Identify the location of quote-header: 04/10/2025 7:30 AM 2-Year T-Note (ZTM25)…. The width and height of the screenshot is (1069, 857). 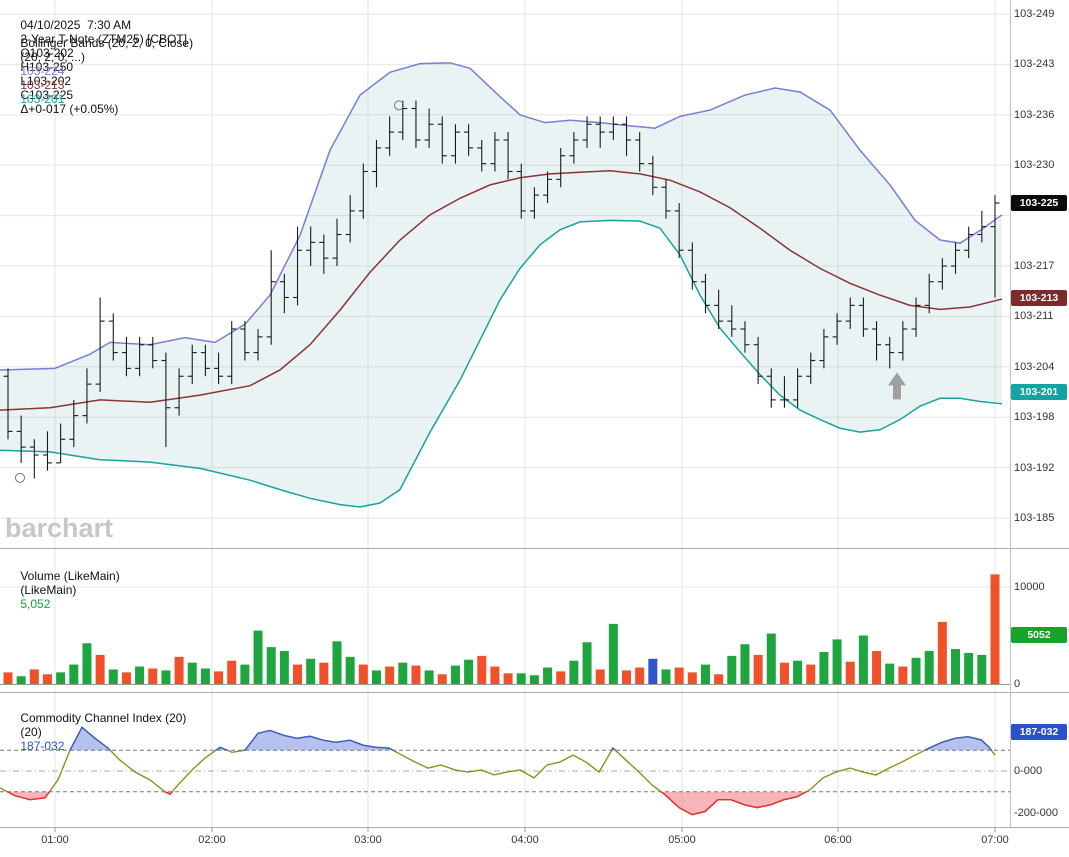
(99, 67).